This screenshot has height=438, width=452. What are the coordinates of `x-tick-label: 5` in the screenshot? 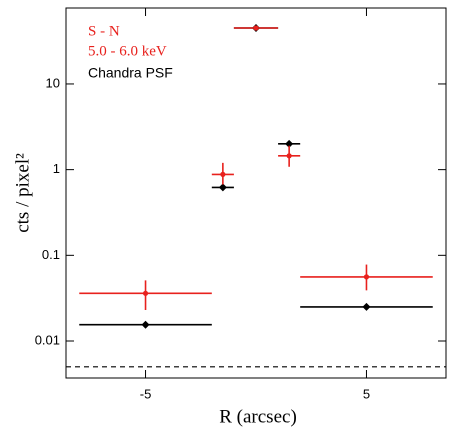 It's located at (366, 393).